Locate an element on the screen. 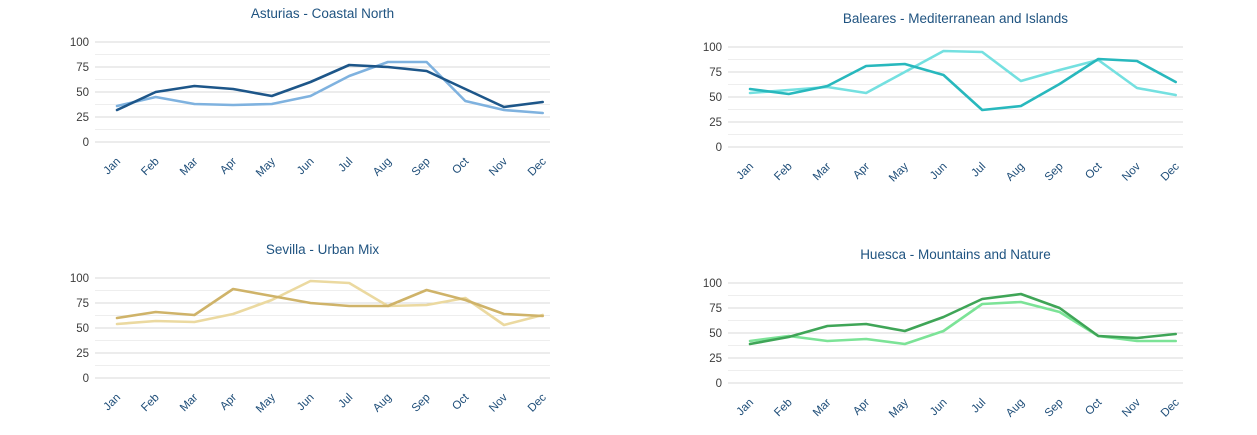  chart-title: Huesca - Mountains and Nature is located at coordinates (955, 254).